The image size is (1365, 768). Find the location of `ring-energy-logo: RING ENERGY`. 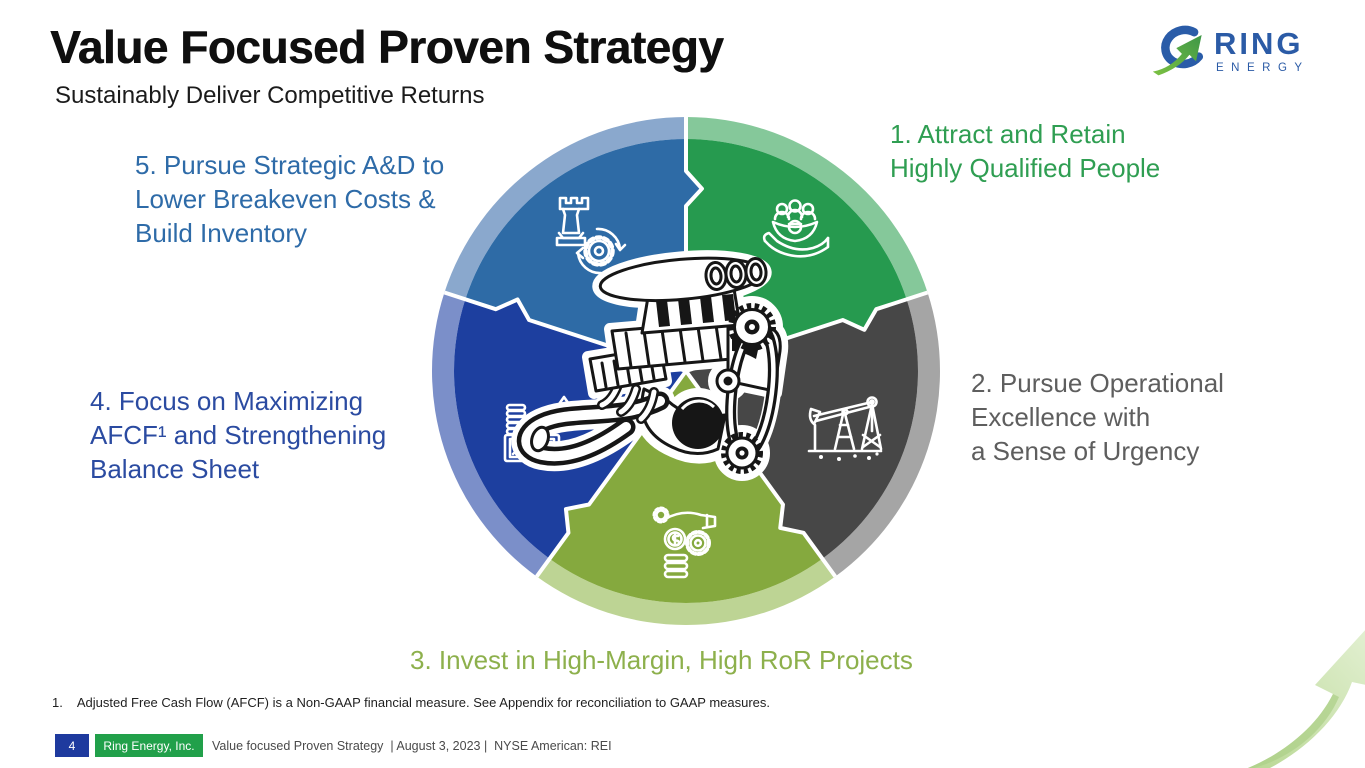

ring-energy-logo: RING ENERGY is located at coordinates (1240, 51).